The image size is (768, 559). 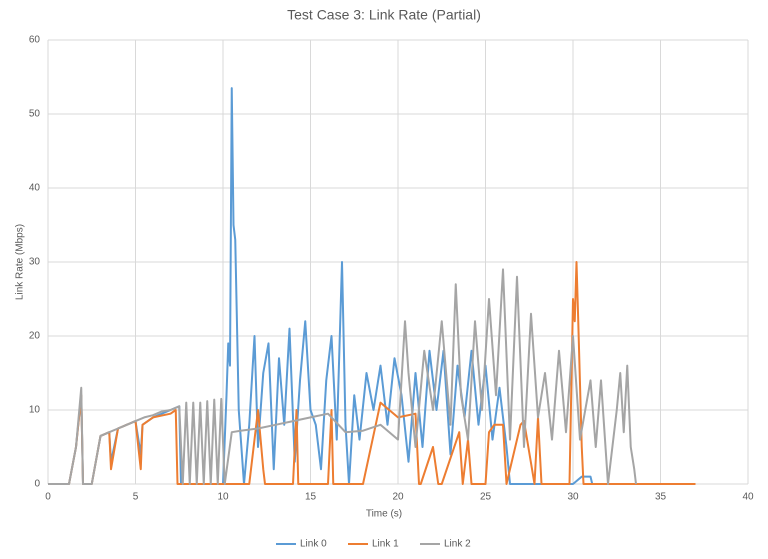 What do you see at coordinates (573, 497) in the screenshot?
I see `x-tick-label: 30` at bounding box center [573, 497].